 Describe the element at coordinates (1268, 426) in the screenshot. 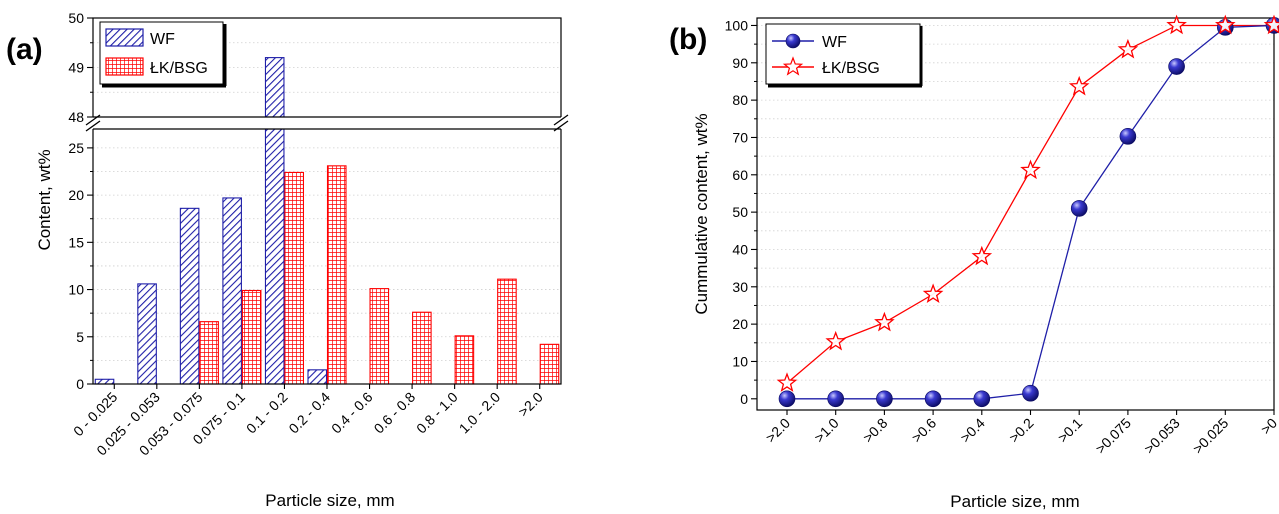

I see `x-tick-label: >0` at that location.